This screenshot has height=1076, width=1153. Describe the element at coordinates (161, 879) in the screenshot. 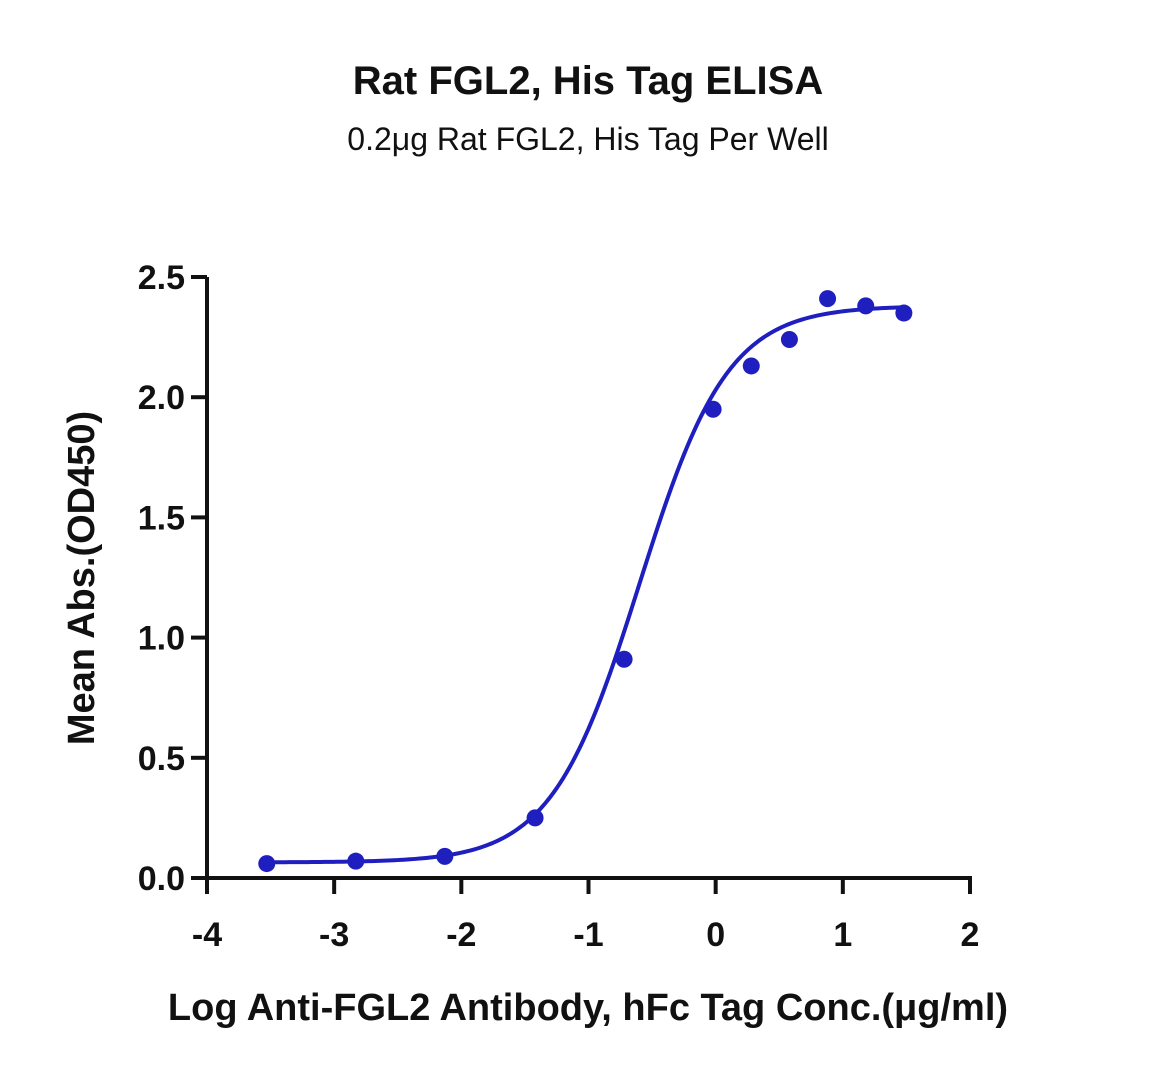

I see `y-tick-label: 0.0` at that location.